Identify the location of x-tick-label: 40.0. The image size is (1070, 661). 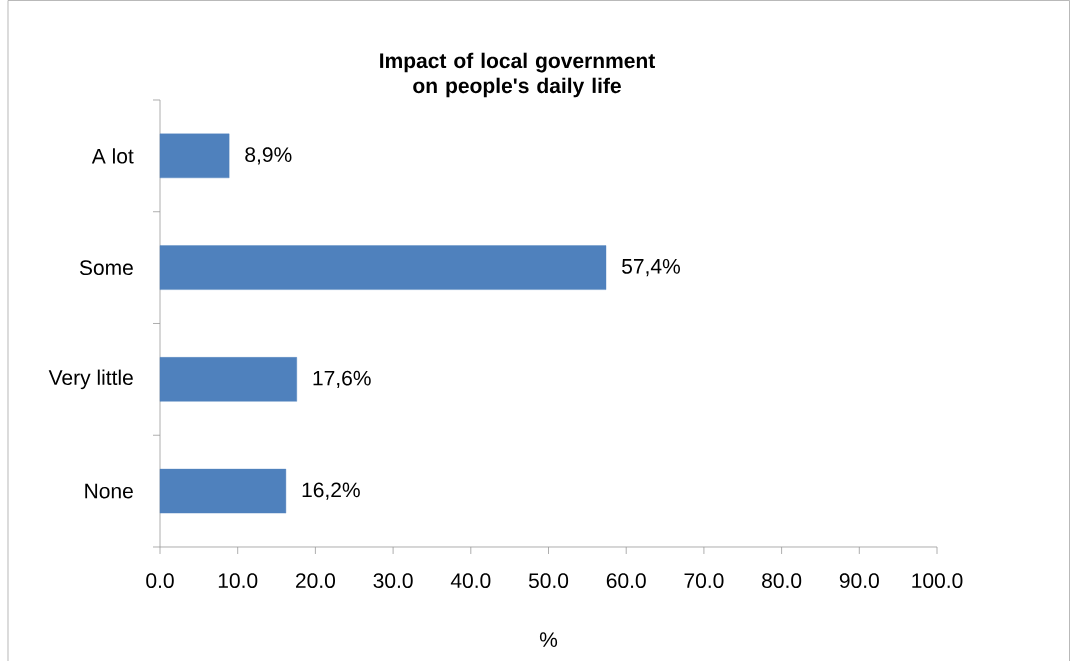
(470, 581).